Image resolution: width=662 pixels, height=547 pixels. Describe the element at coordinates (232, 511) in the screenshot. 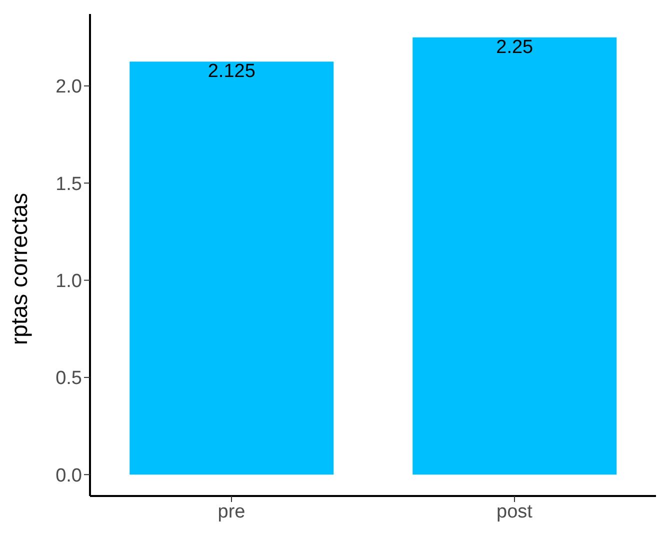

I see `x-tick-label: pre` at that location.